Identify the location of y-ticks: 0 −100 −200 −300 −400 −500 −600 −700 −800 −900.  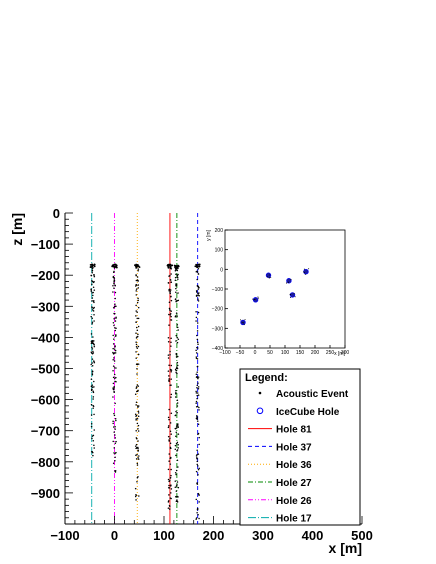
(52, 362).